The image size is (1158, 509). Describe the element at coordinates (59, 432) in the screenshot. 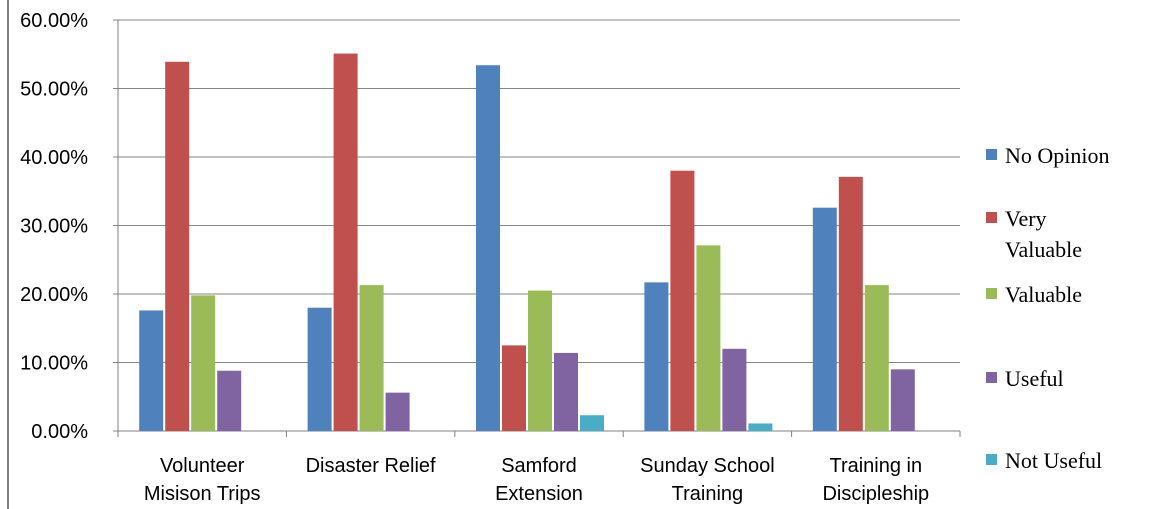

I see `y-tick-label: 0.00%` at that location.